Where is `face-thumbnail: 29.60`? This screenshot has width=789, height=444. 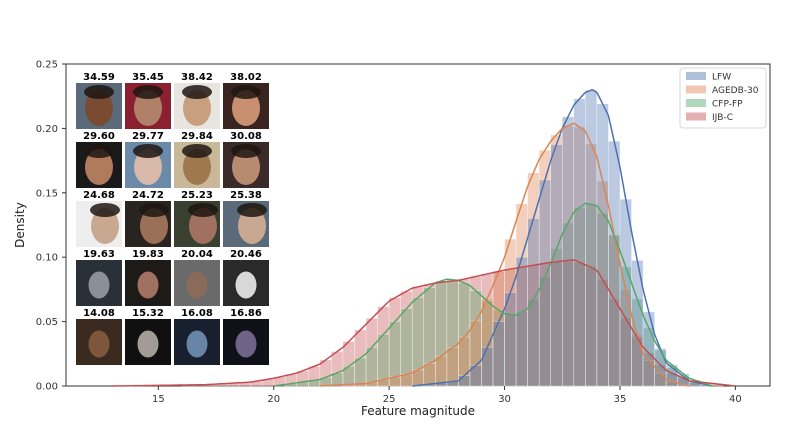 face-thumbnail: 29.60 is located at coordinates (99, 159).